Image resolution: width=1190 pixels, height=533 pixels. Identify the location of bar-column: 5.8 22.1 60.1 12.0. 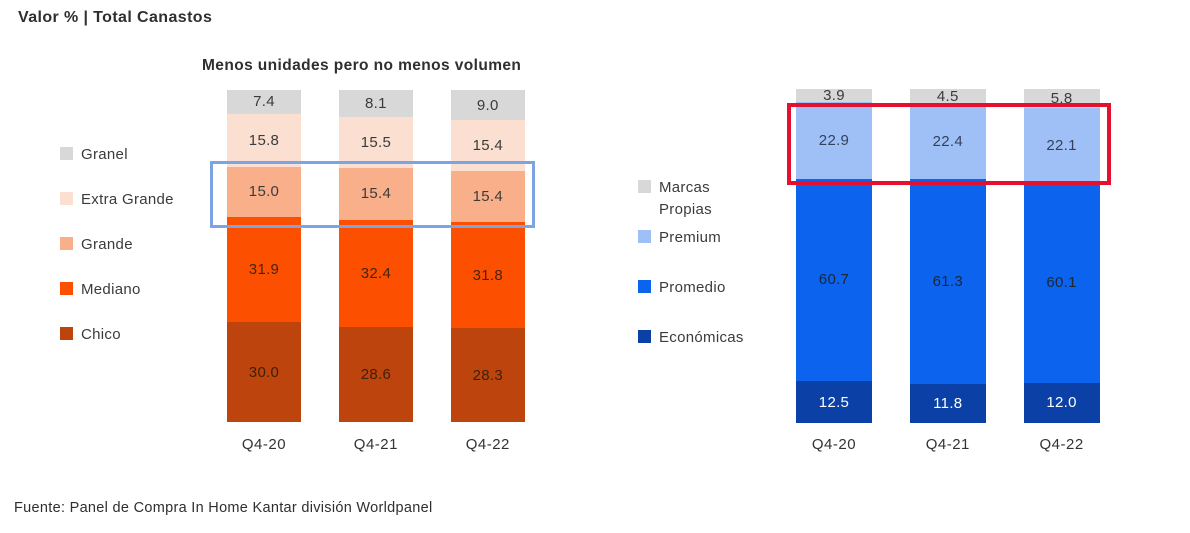
(1061, 256).